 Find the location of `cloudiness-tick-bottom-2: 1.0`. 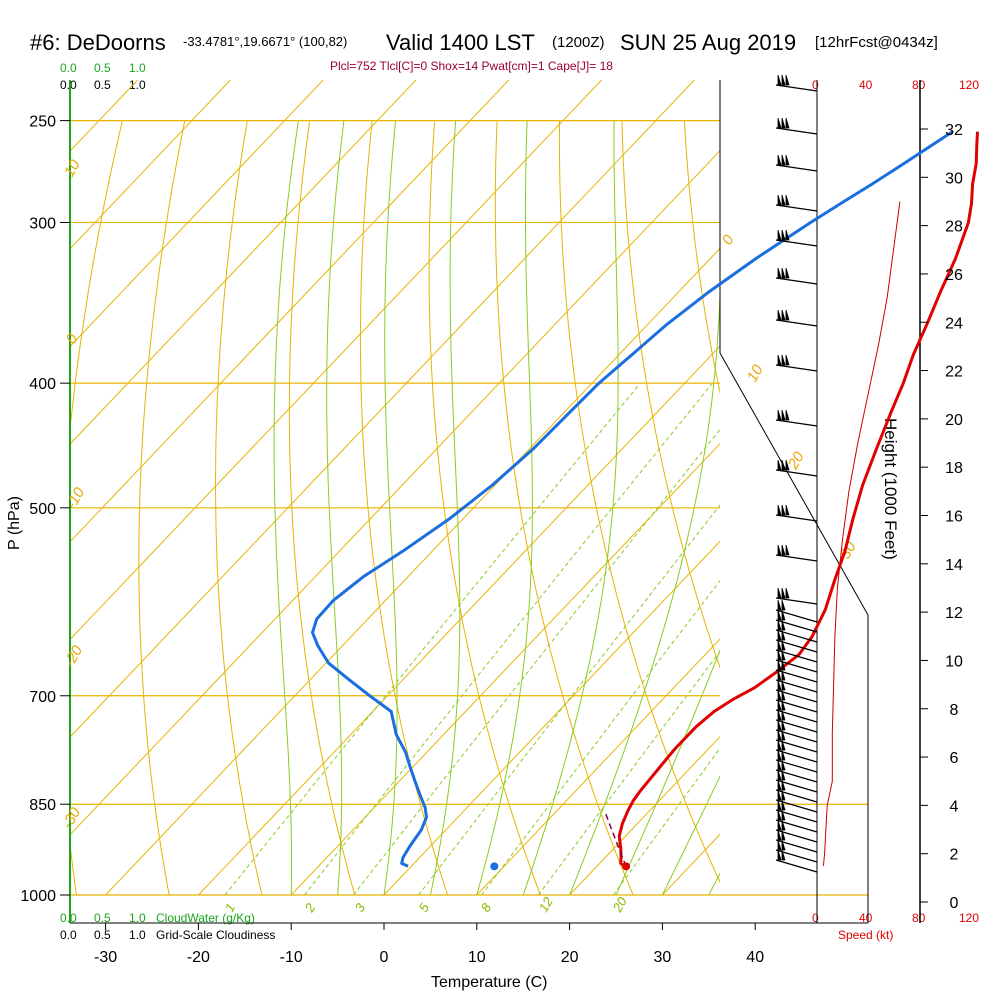

cloudiness-tick-bottom-2: 1.0 is located at coordinates (137, 935).